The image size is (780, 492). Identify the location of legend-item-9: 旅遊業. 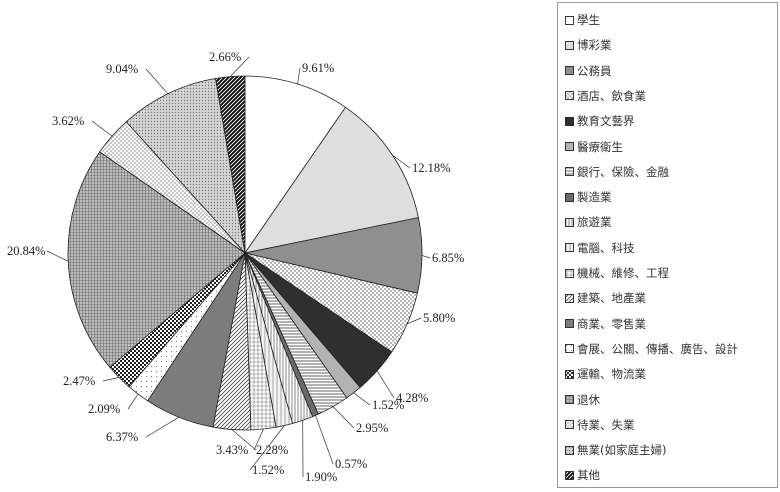
(588, 222).